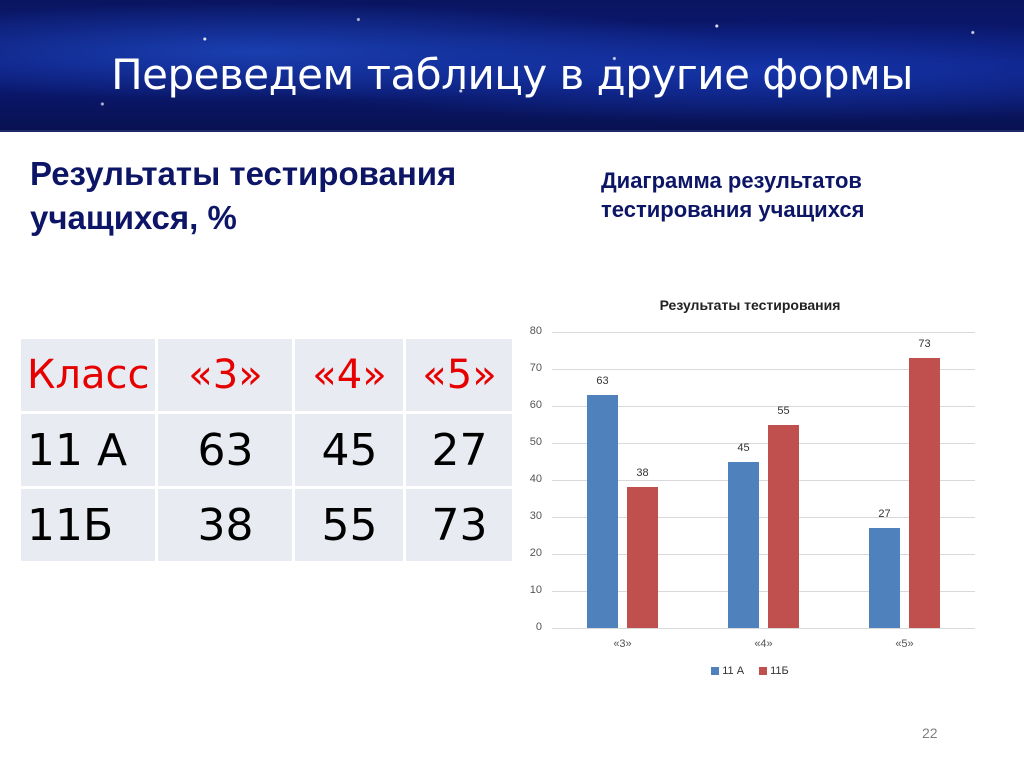 The height and width of the screenshot is (767, 1024). What do you see at coordinates (622, 644) in the screenshot?
I see `x-category-label: «3»` at bounding box center [622, 644].